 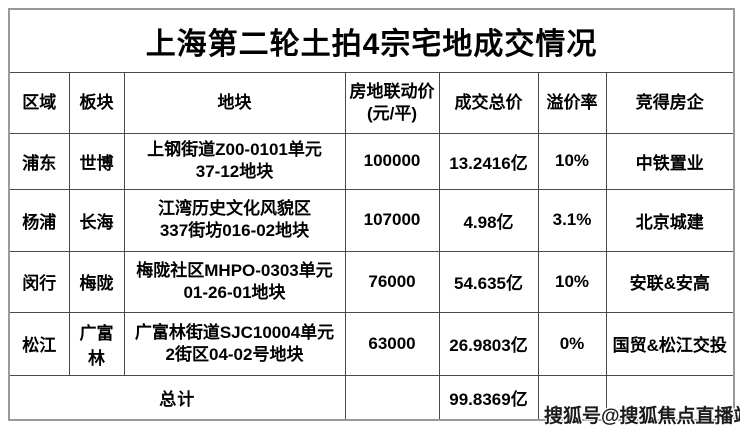 I want to click on linkage-price-cell: 76000, so click(x=392, y=281).